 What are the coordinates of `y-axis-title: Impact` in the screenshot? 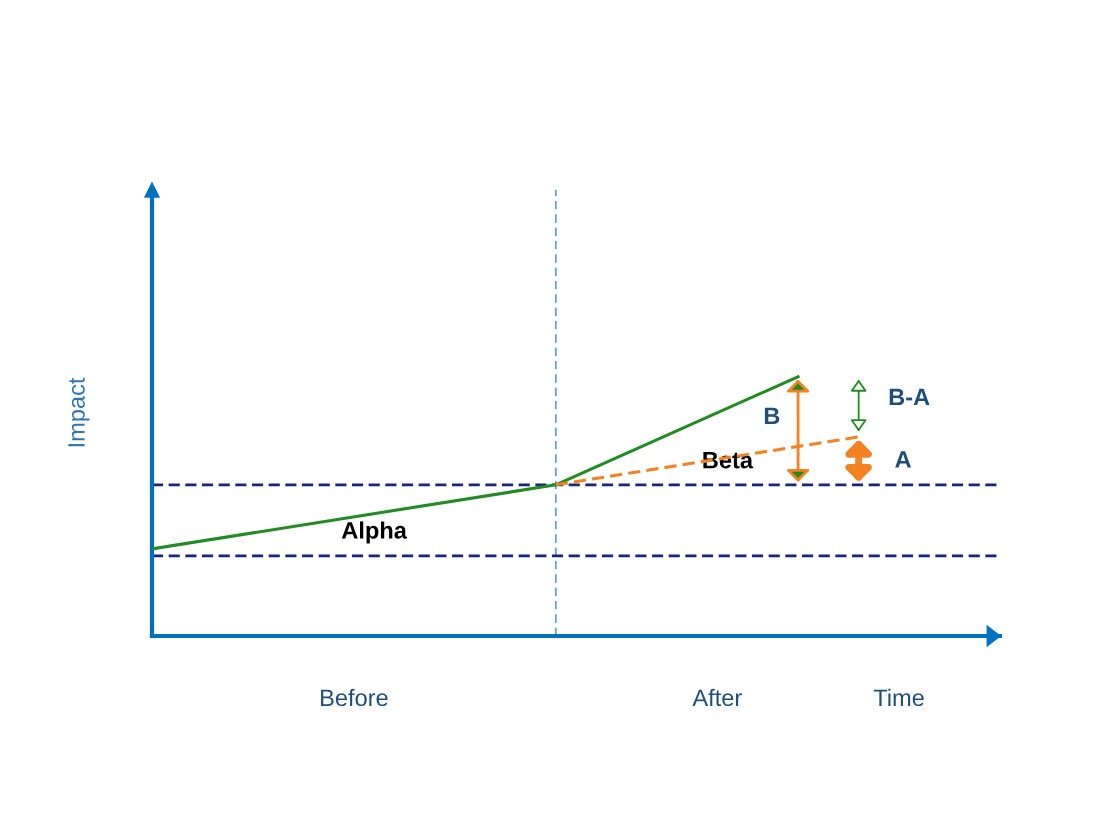 It's located at (79, 412).